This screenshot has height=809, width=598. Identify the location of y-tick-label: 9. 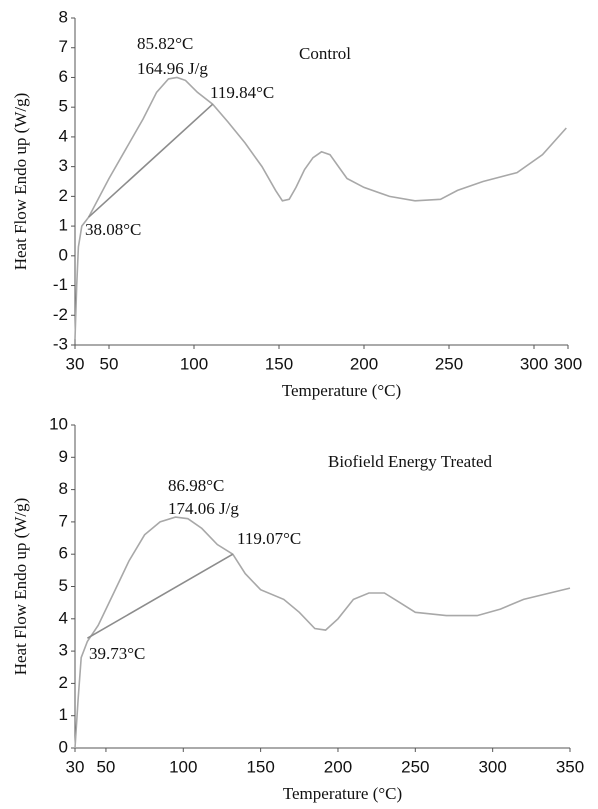
(63, 456).